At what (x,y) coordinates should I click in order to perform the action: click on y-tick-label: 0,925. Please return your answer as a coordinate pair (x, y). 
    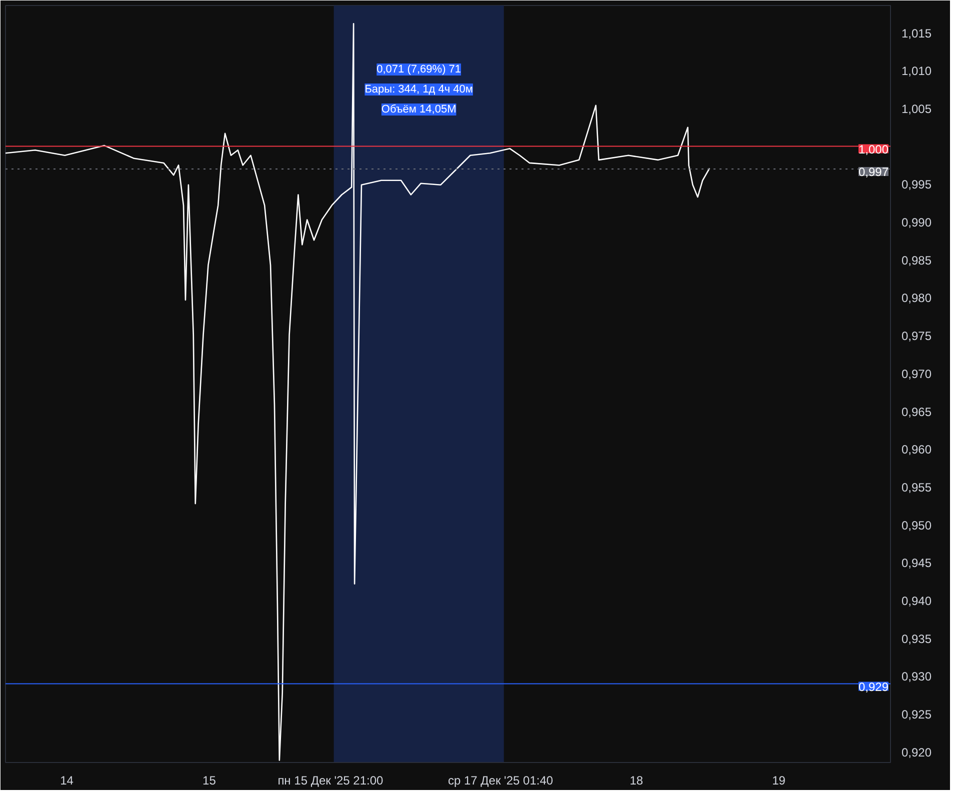
    Looking at the image, I should click on (917, 715).